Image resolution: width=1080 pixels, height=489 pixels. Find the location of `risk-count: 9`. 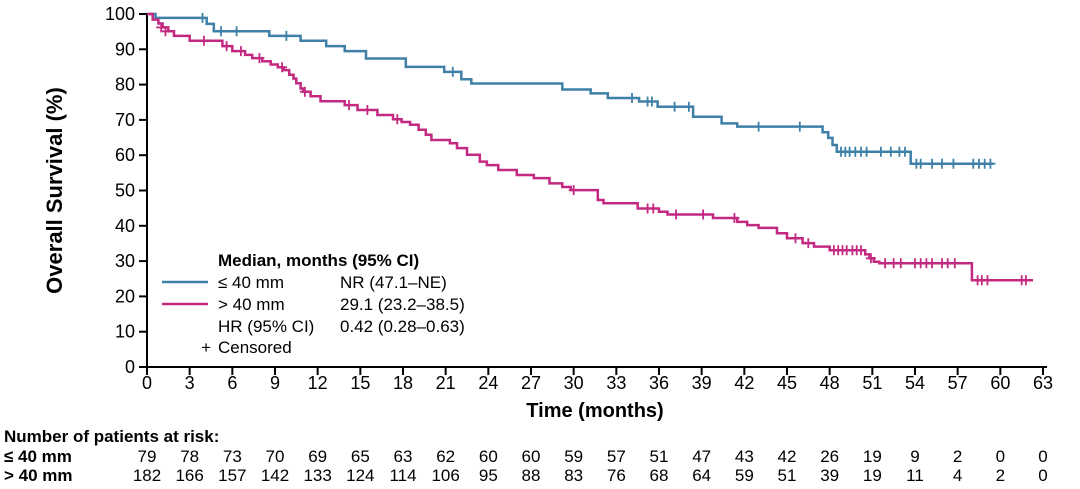

risk-count: 9 is located at coordinates (914, 456).